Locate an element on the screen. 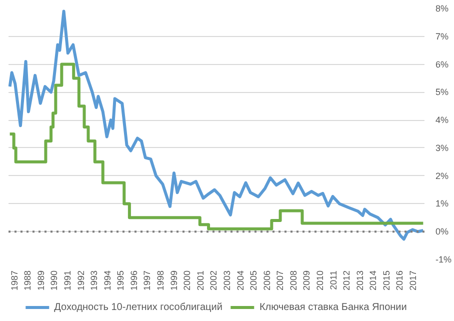 This screenshot has width=454, height=321. x-tick-label: 2004 is located at coordinates (240, 280).